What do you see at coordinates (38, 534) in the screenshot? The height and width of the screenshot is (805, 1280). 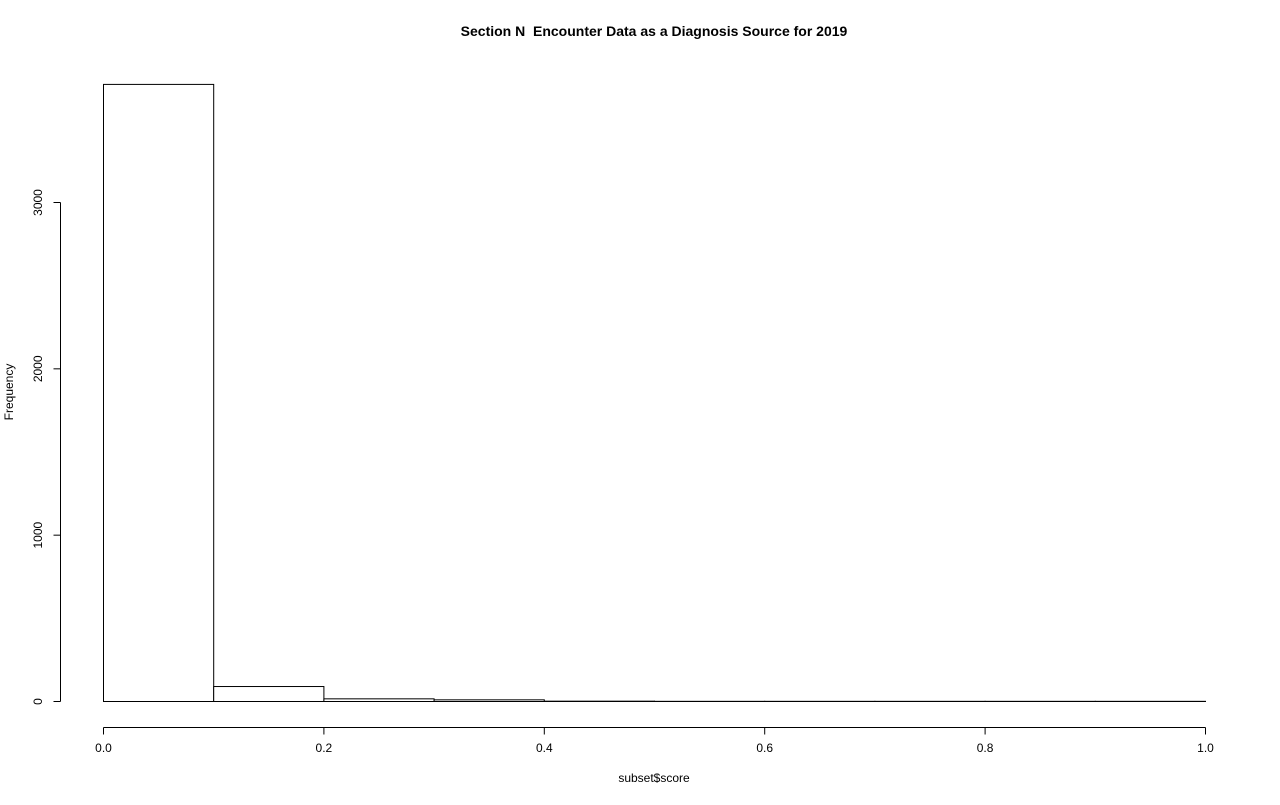 I see `y-tick-label: 1000` at bounding box center [38, 534].